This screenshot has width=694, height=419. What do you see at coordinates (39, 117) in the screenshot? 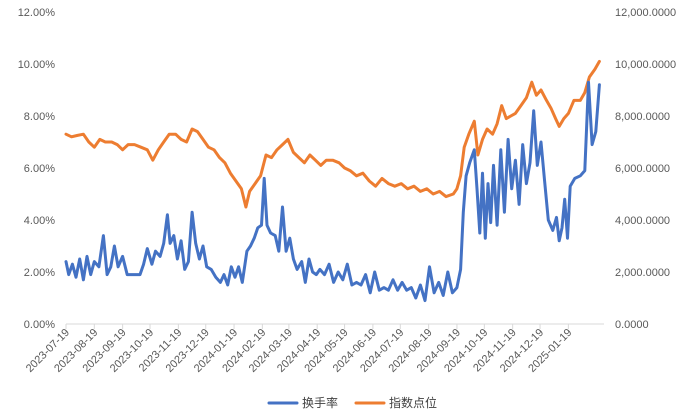
I see `y-left-tick-label: 8.00%` at bounding box center [39, 117].